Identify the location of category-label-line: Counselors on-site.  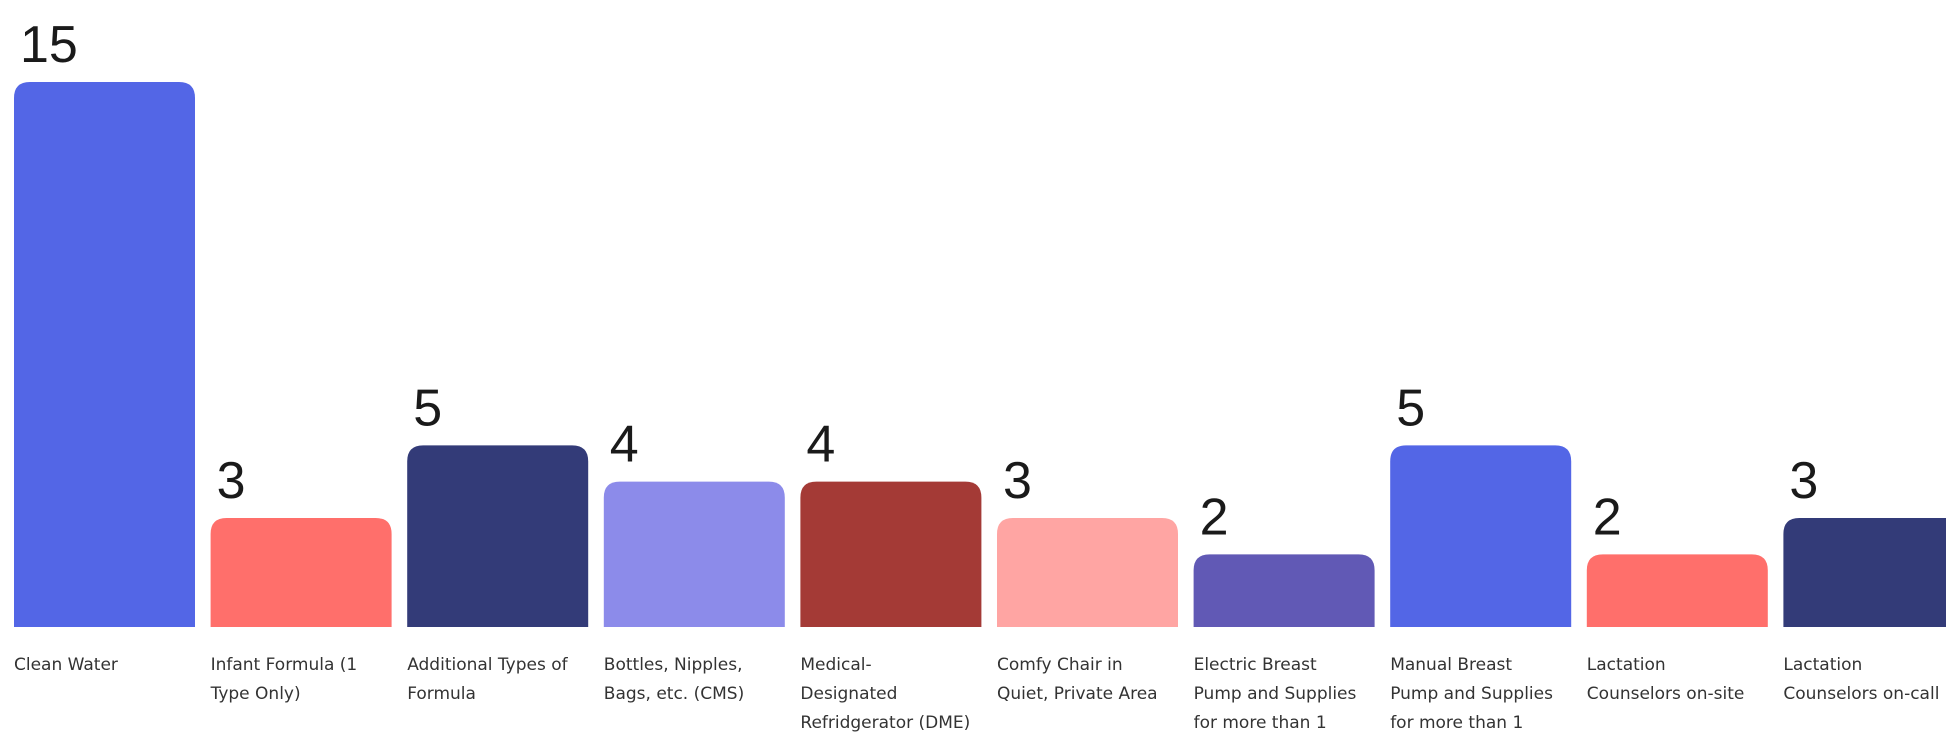
(1666, 694).